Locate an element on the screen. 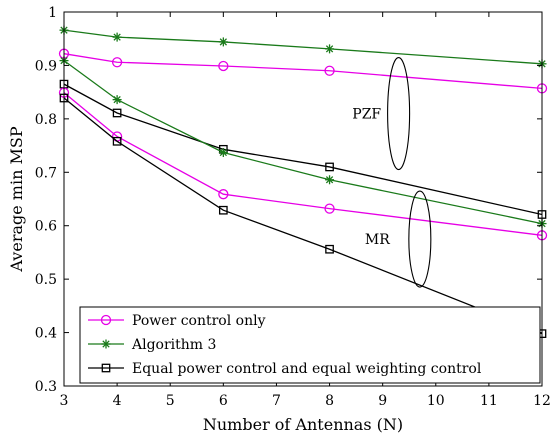  y-tick-label: 0.9 is located at coordinates (46, 66).